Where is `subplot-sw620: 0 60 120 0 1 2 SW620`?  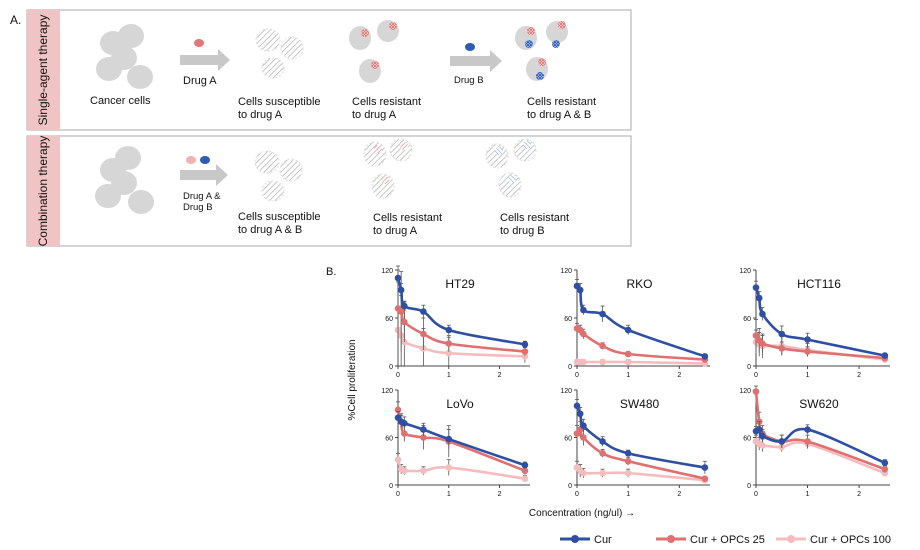
subplot-sw620: 0 60 120 0 1 2 SW620 is located at coordinates (814, 441).